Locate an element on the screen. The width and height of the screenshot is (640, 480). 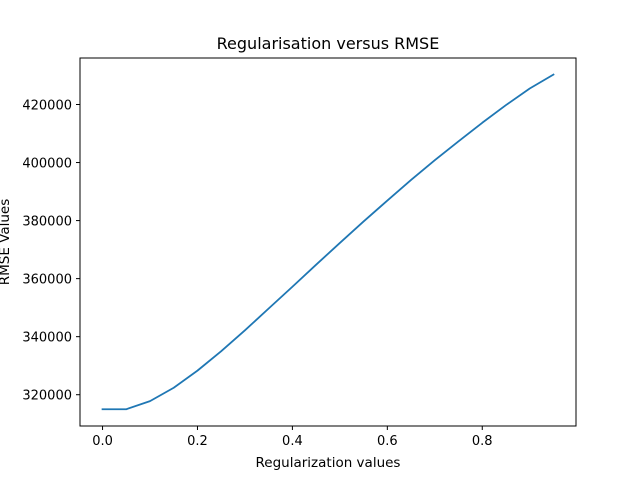
y-tick-label: 360000 is located at coordinates (47, 280).